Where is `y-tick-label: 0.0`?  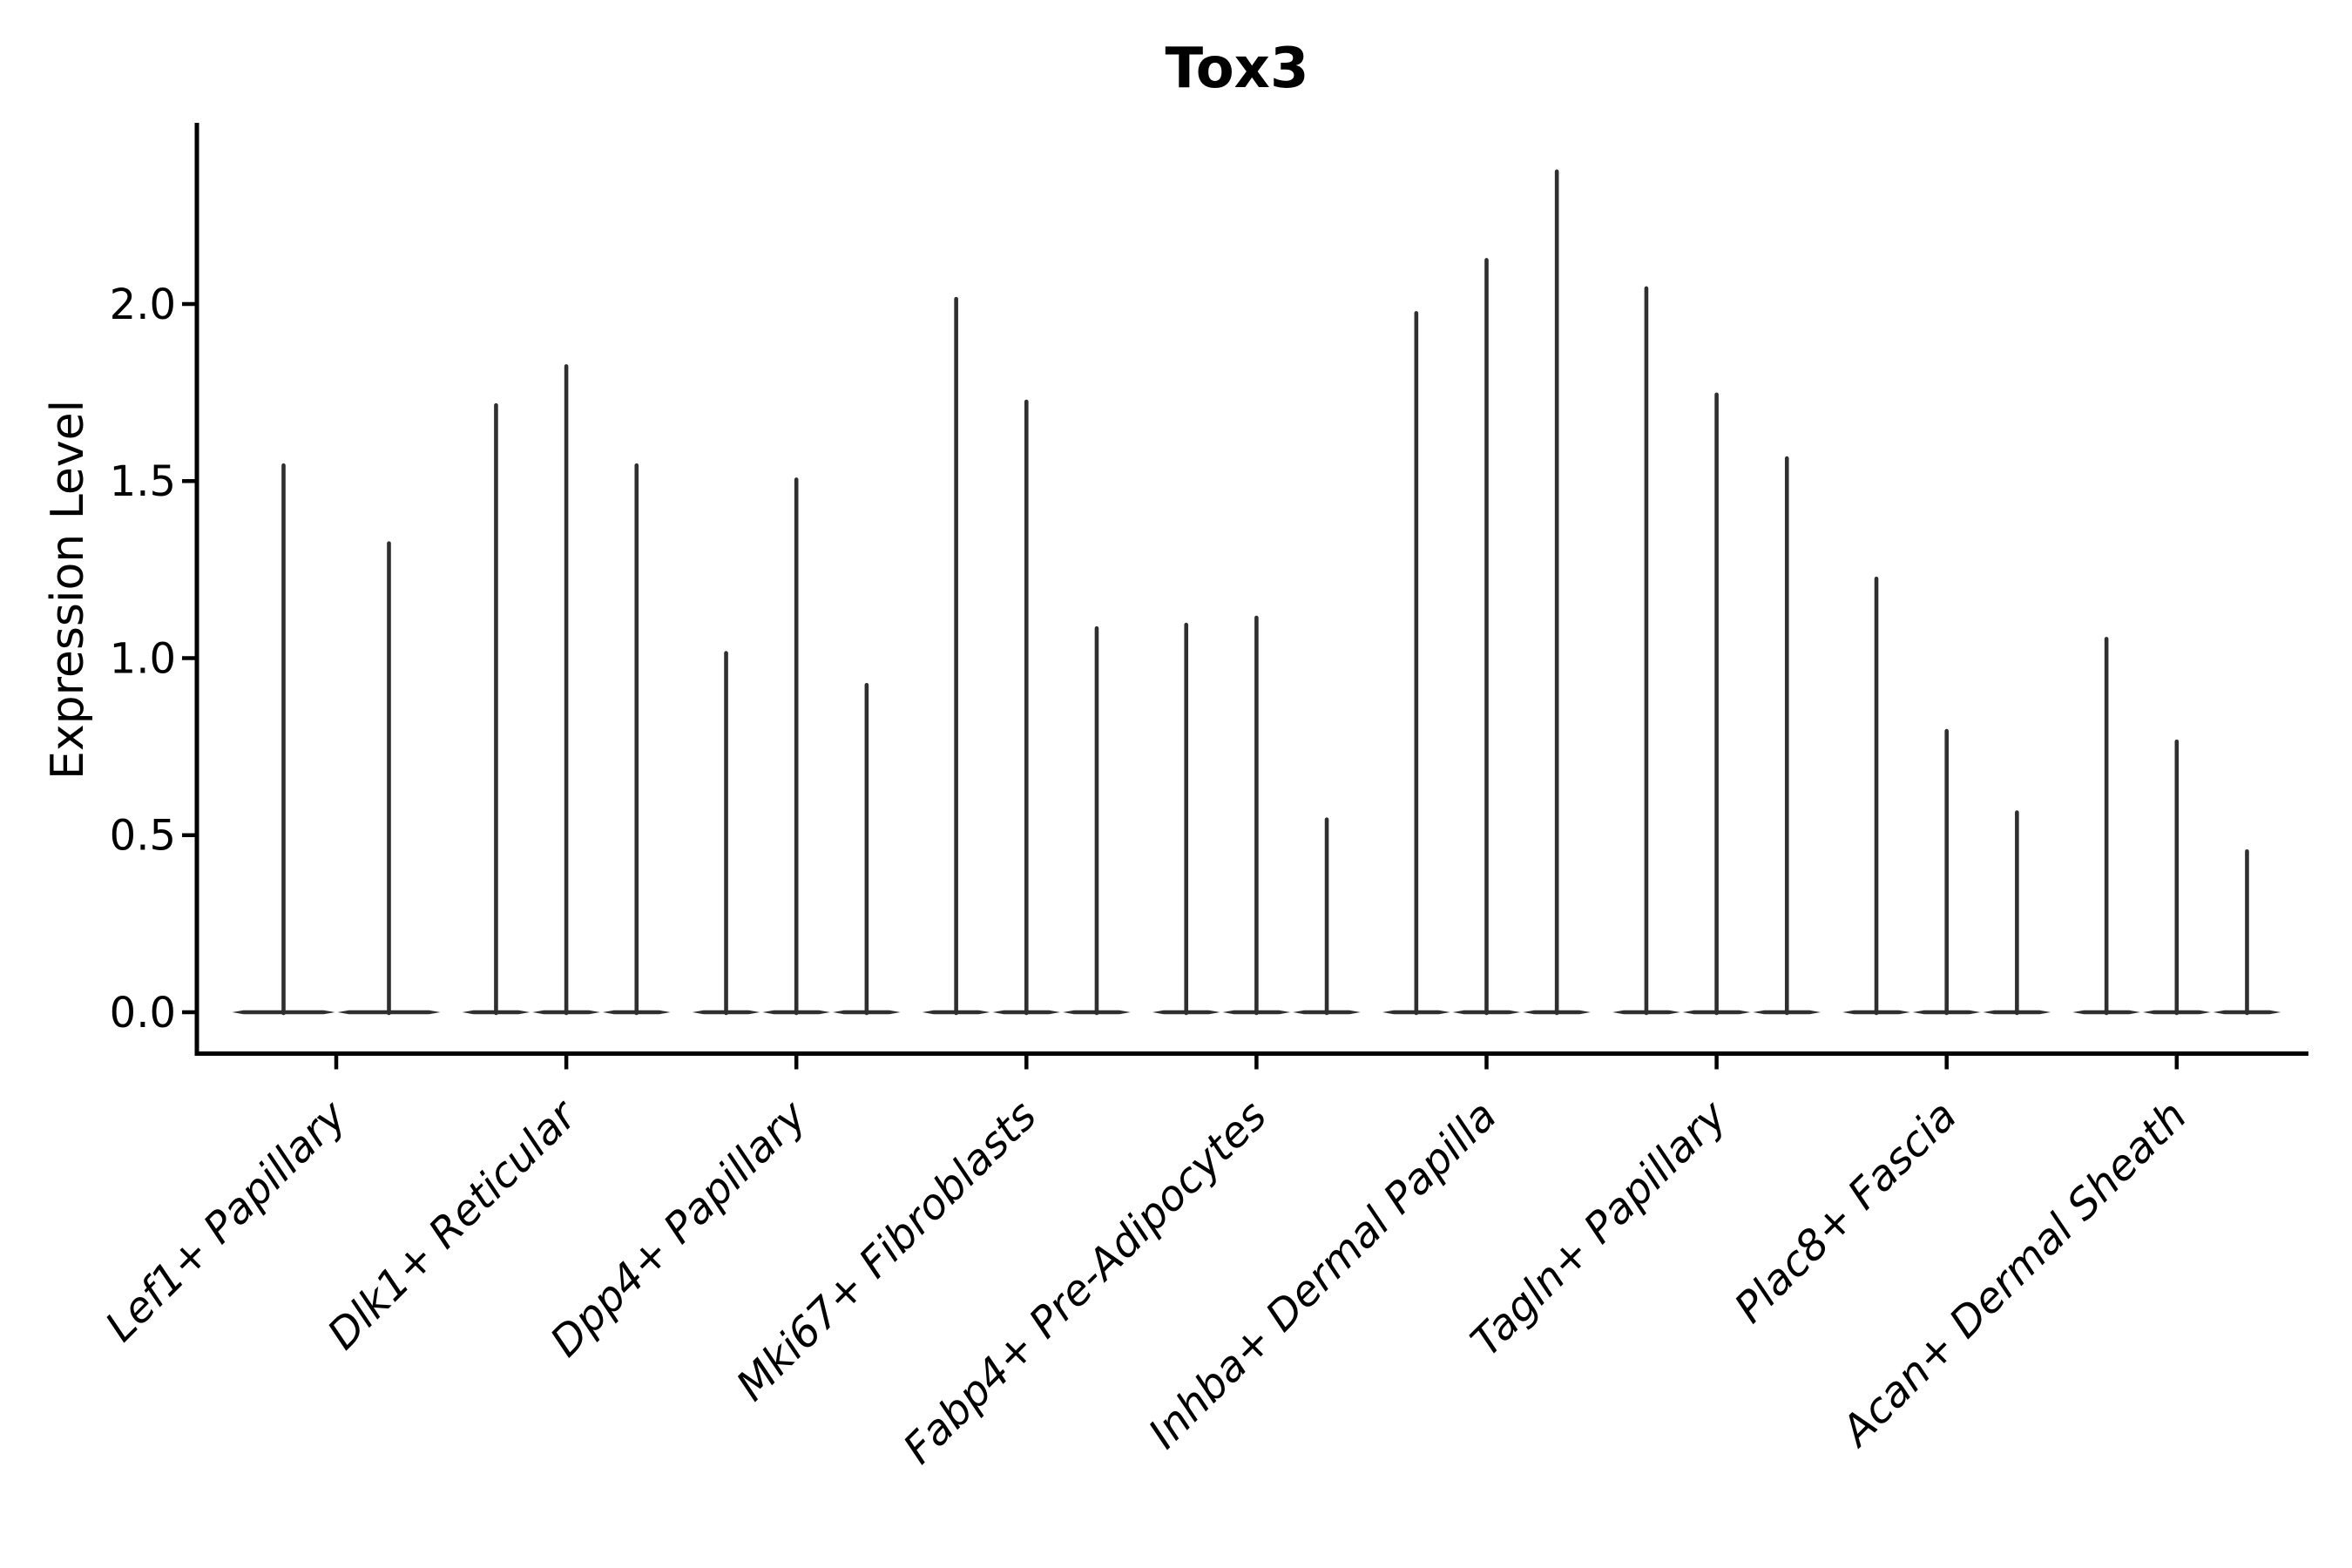
y-tick-label: 0.0 is located at coordinates (143, 1013).